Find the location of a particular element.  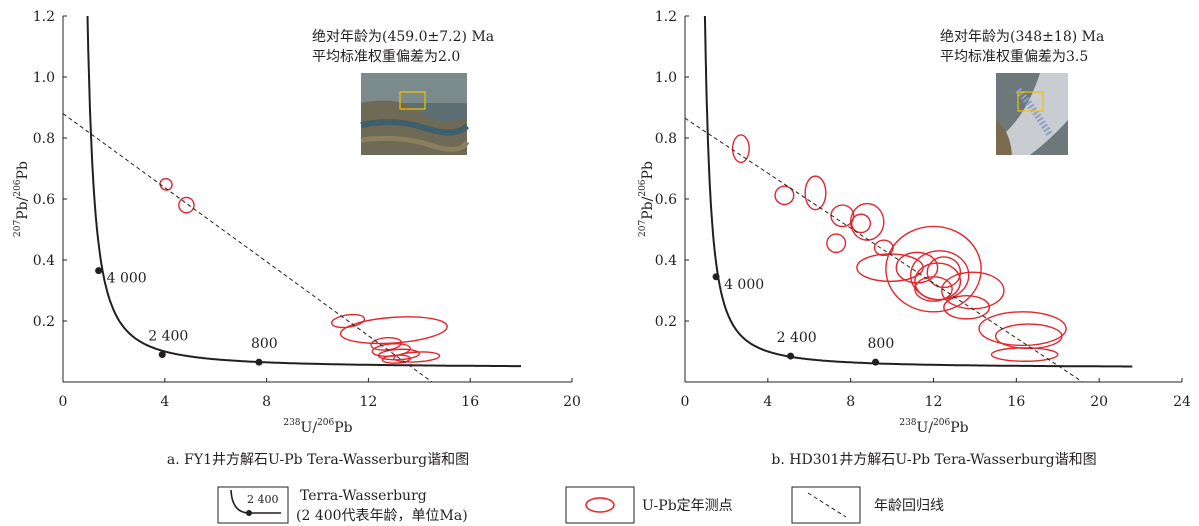

x-tick-label-b: 0 is located at coordinates (685, 402).